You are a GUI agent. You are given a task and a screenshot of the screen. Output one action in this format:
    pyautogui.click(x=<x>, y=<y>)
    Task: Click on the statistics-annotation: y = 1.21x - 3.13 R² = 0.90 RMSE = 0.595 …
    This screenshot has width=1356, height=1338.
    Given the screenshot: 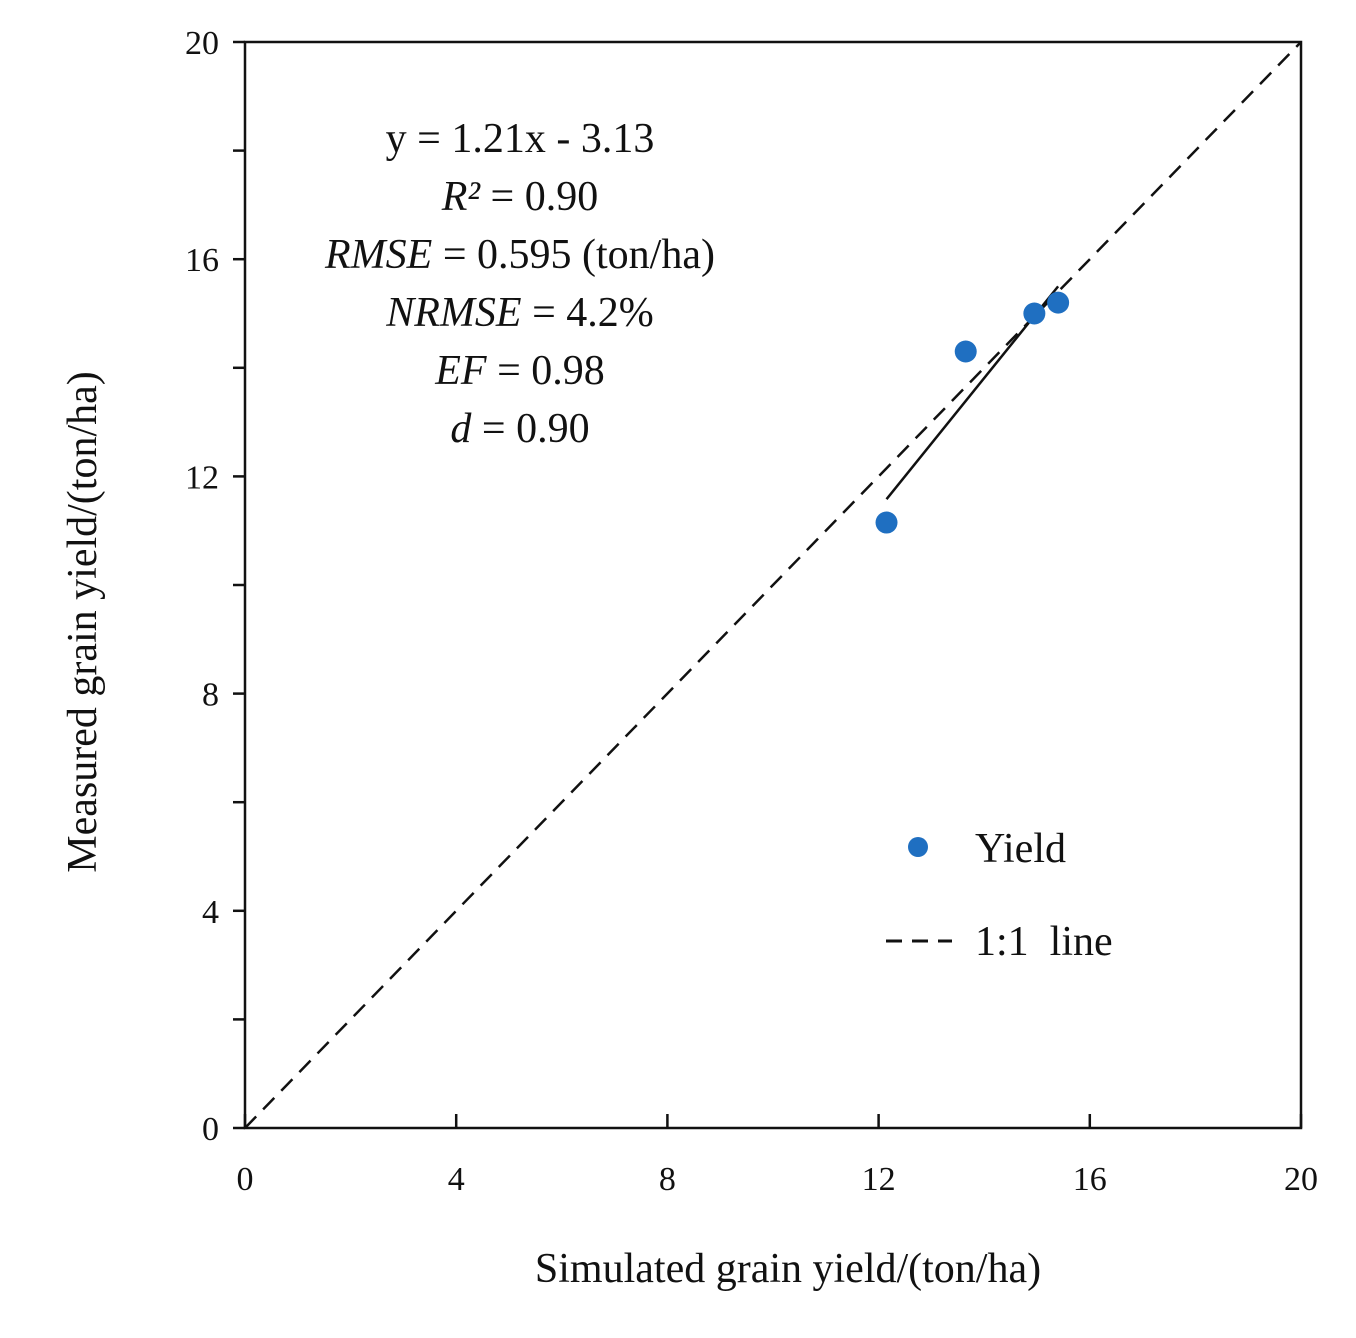 What is the action you would take?
    pyautogui.click(x=519, y=284)
    